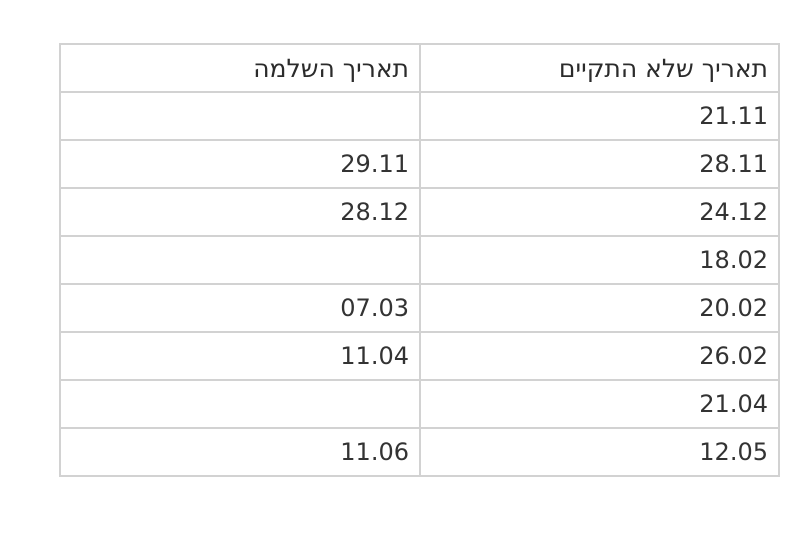  What do you see at coordinates (599, 68) in the screenshot?
I see `header-missed-date: תאריך שלא התקיים` at bounding box center [599, 68].